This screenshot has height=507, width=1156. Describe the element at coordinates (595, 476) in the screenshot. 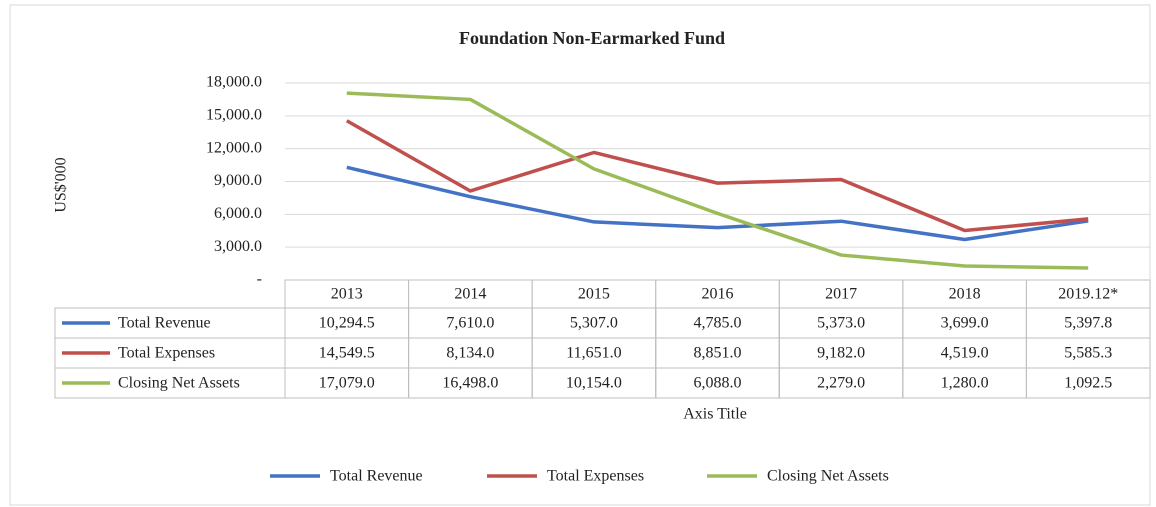

I see `legend-label: Total Expenses` at that location.